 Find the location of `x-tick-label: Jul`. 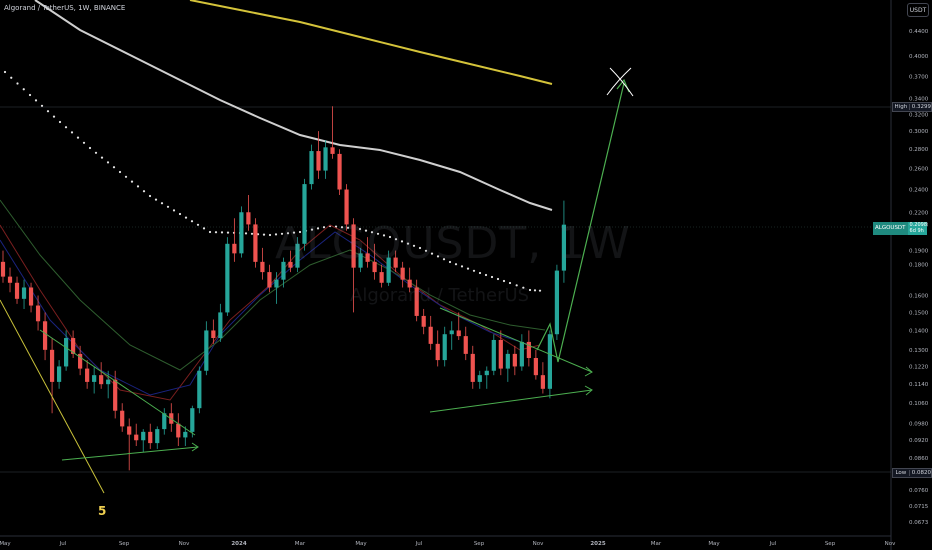

x-tick-label: Jul is located at coordinates (773, 544).